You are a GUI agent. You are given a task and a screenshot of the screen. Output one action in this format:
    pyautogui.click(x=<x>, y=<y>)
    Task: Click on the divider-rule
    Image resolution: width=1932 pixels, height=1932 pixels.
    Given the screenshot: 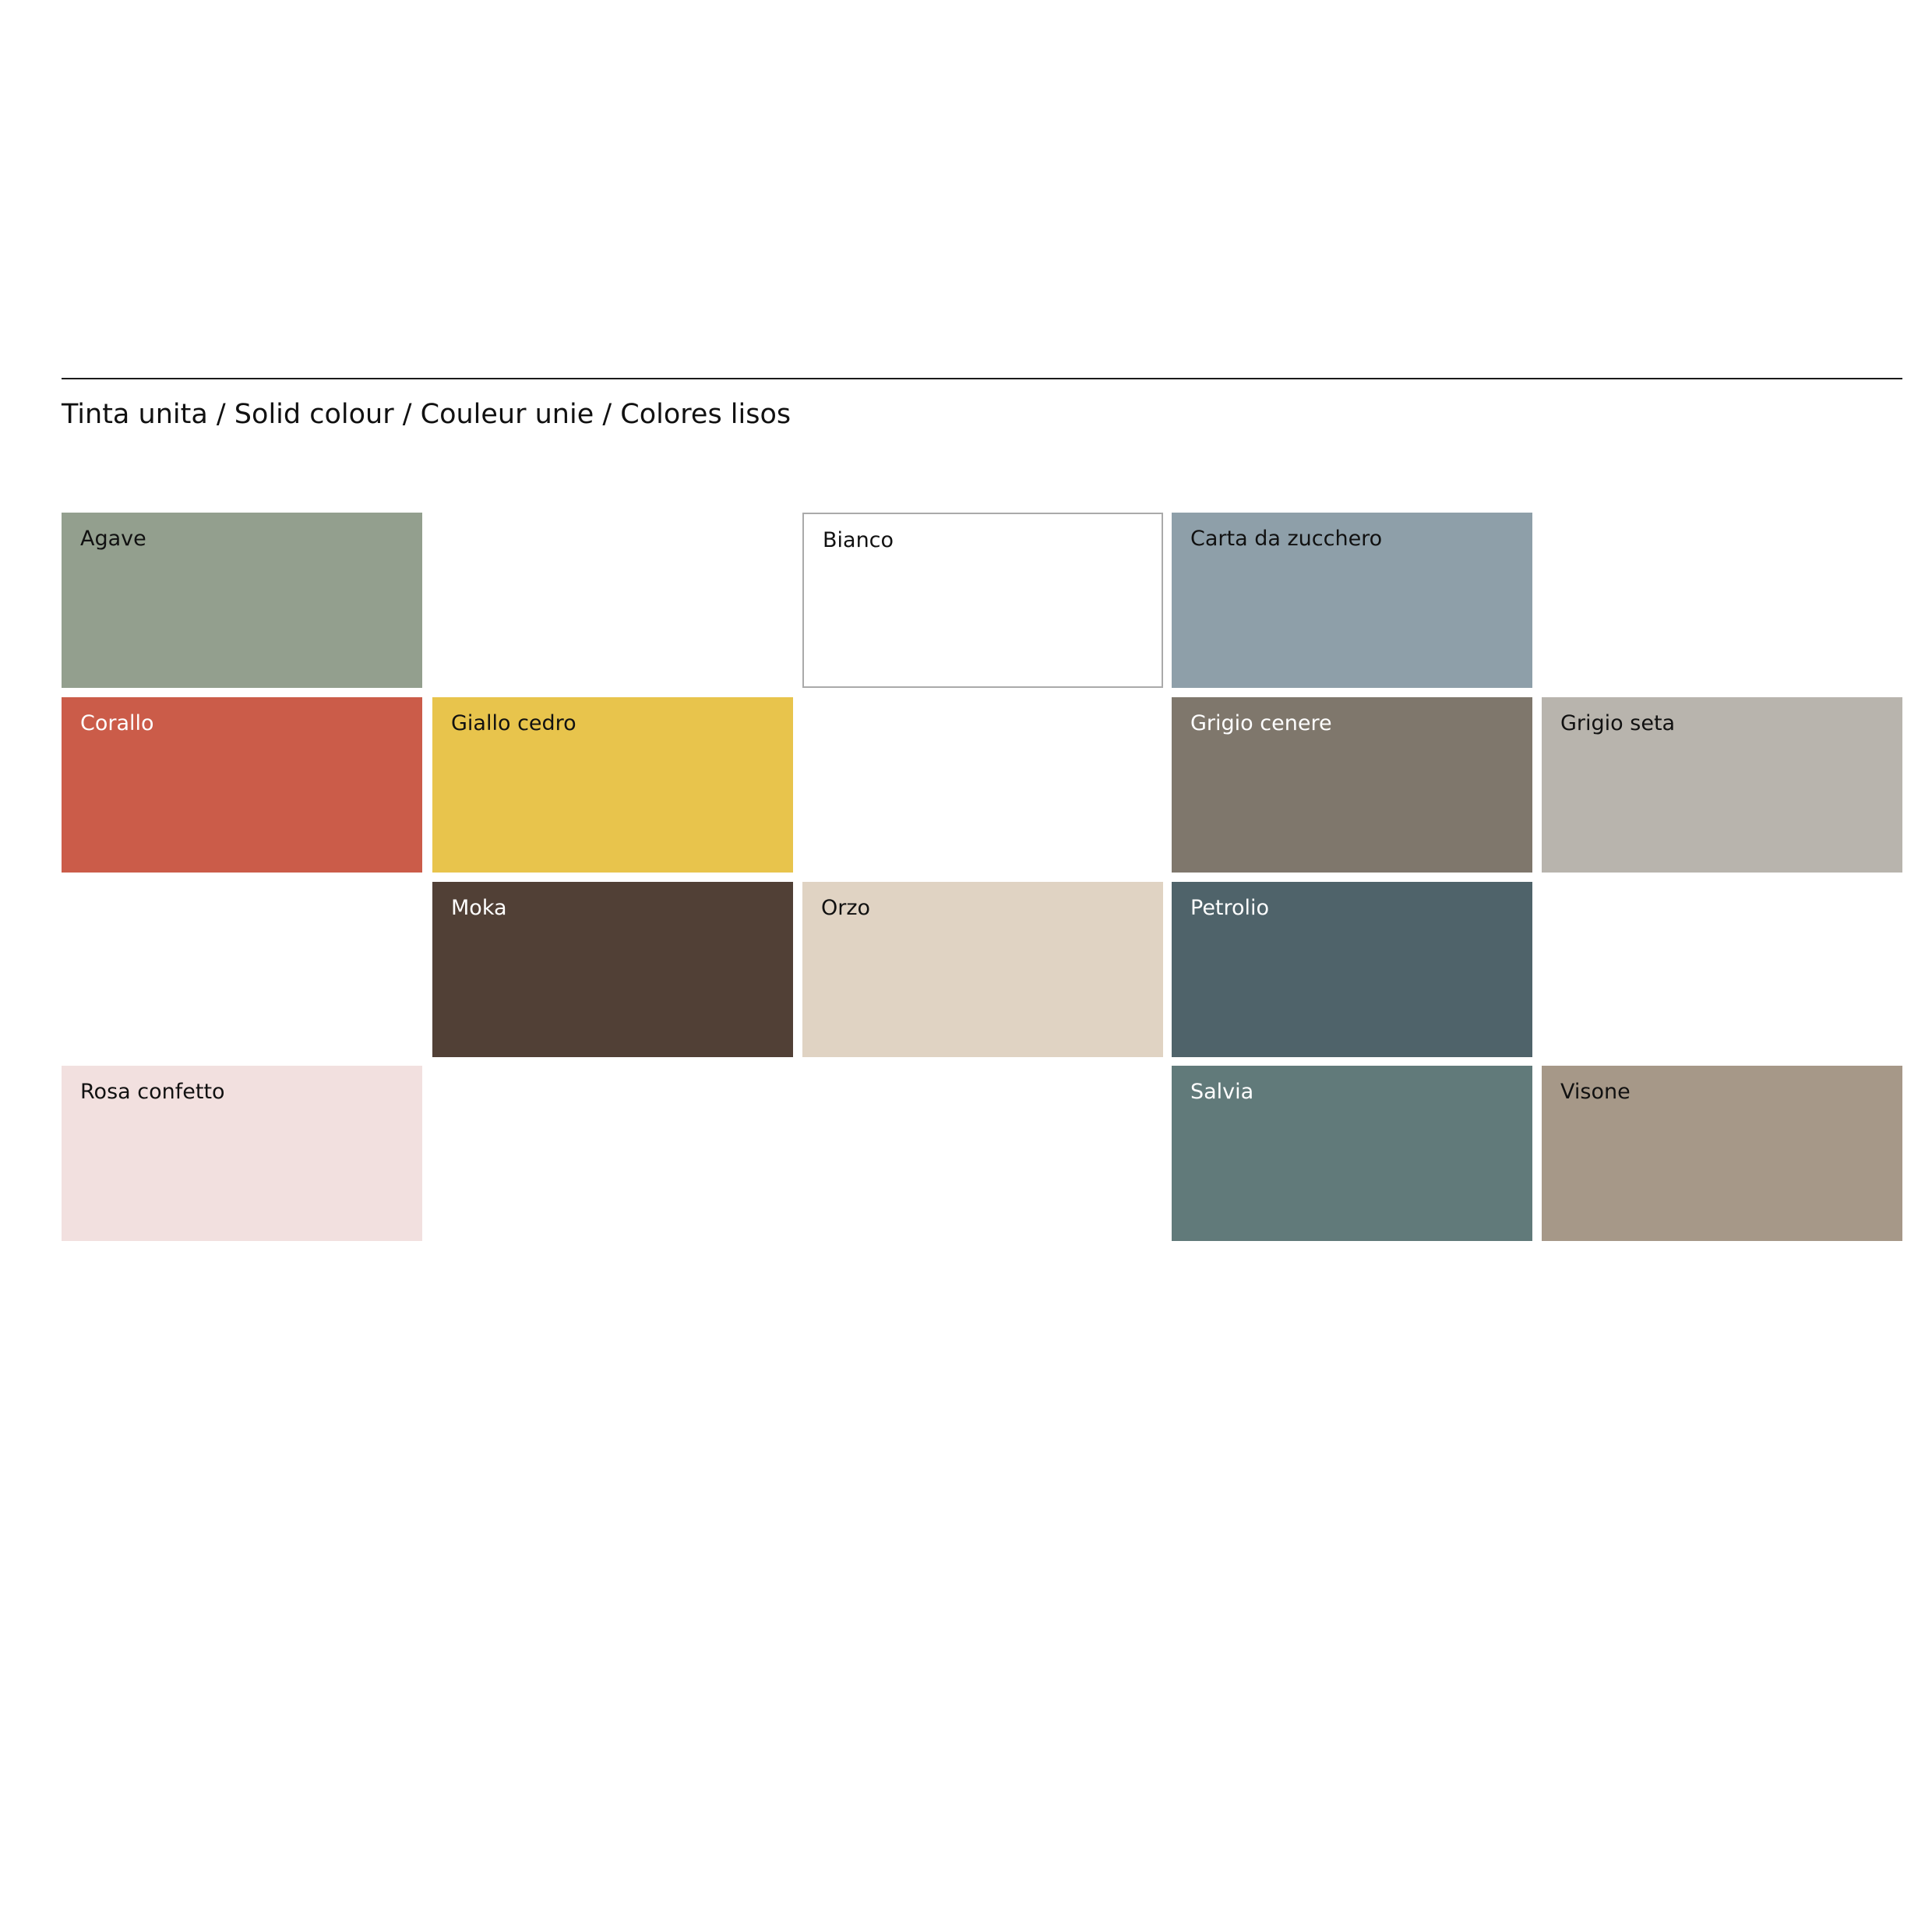 What is the action you would take?
    pyautogui.click(x=982, y=378)
    